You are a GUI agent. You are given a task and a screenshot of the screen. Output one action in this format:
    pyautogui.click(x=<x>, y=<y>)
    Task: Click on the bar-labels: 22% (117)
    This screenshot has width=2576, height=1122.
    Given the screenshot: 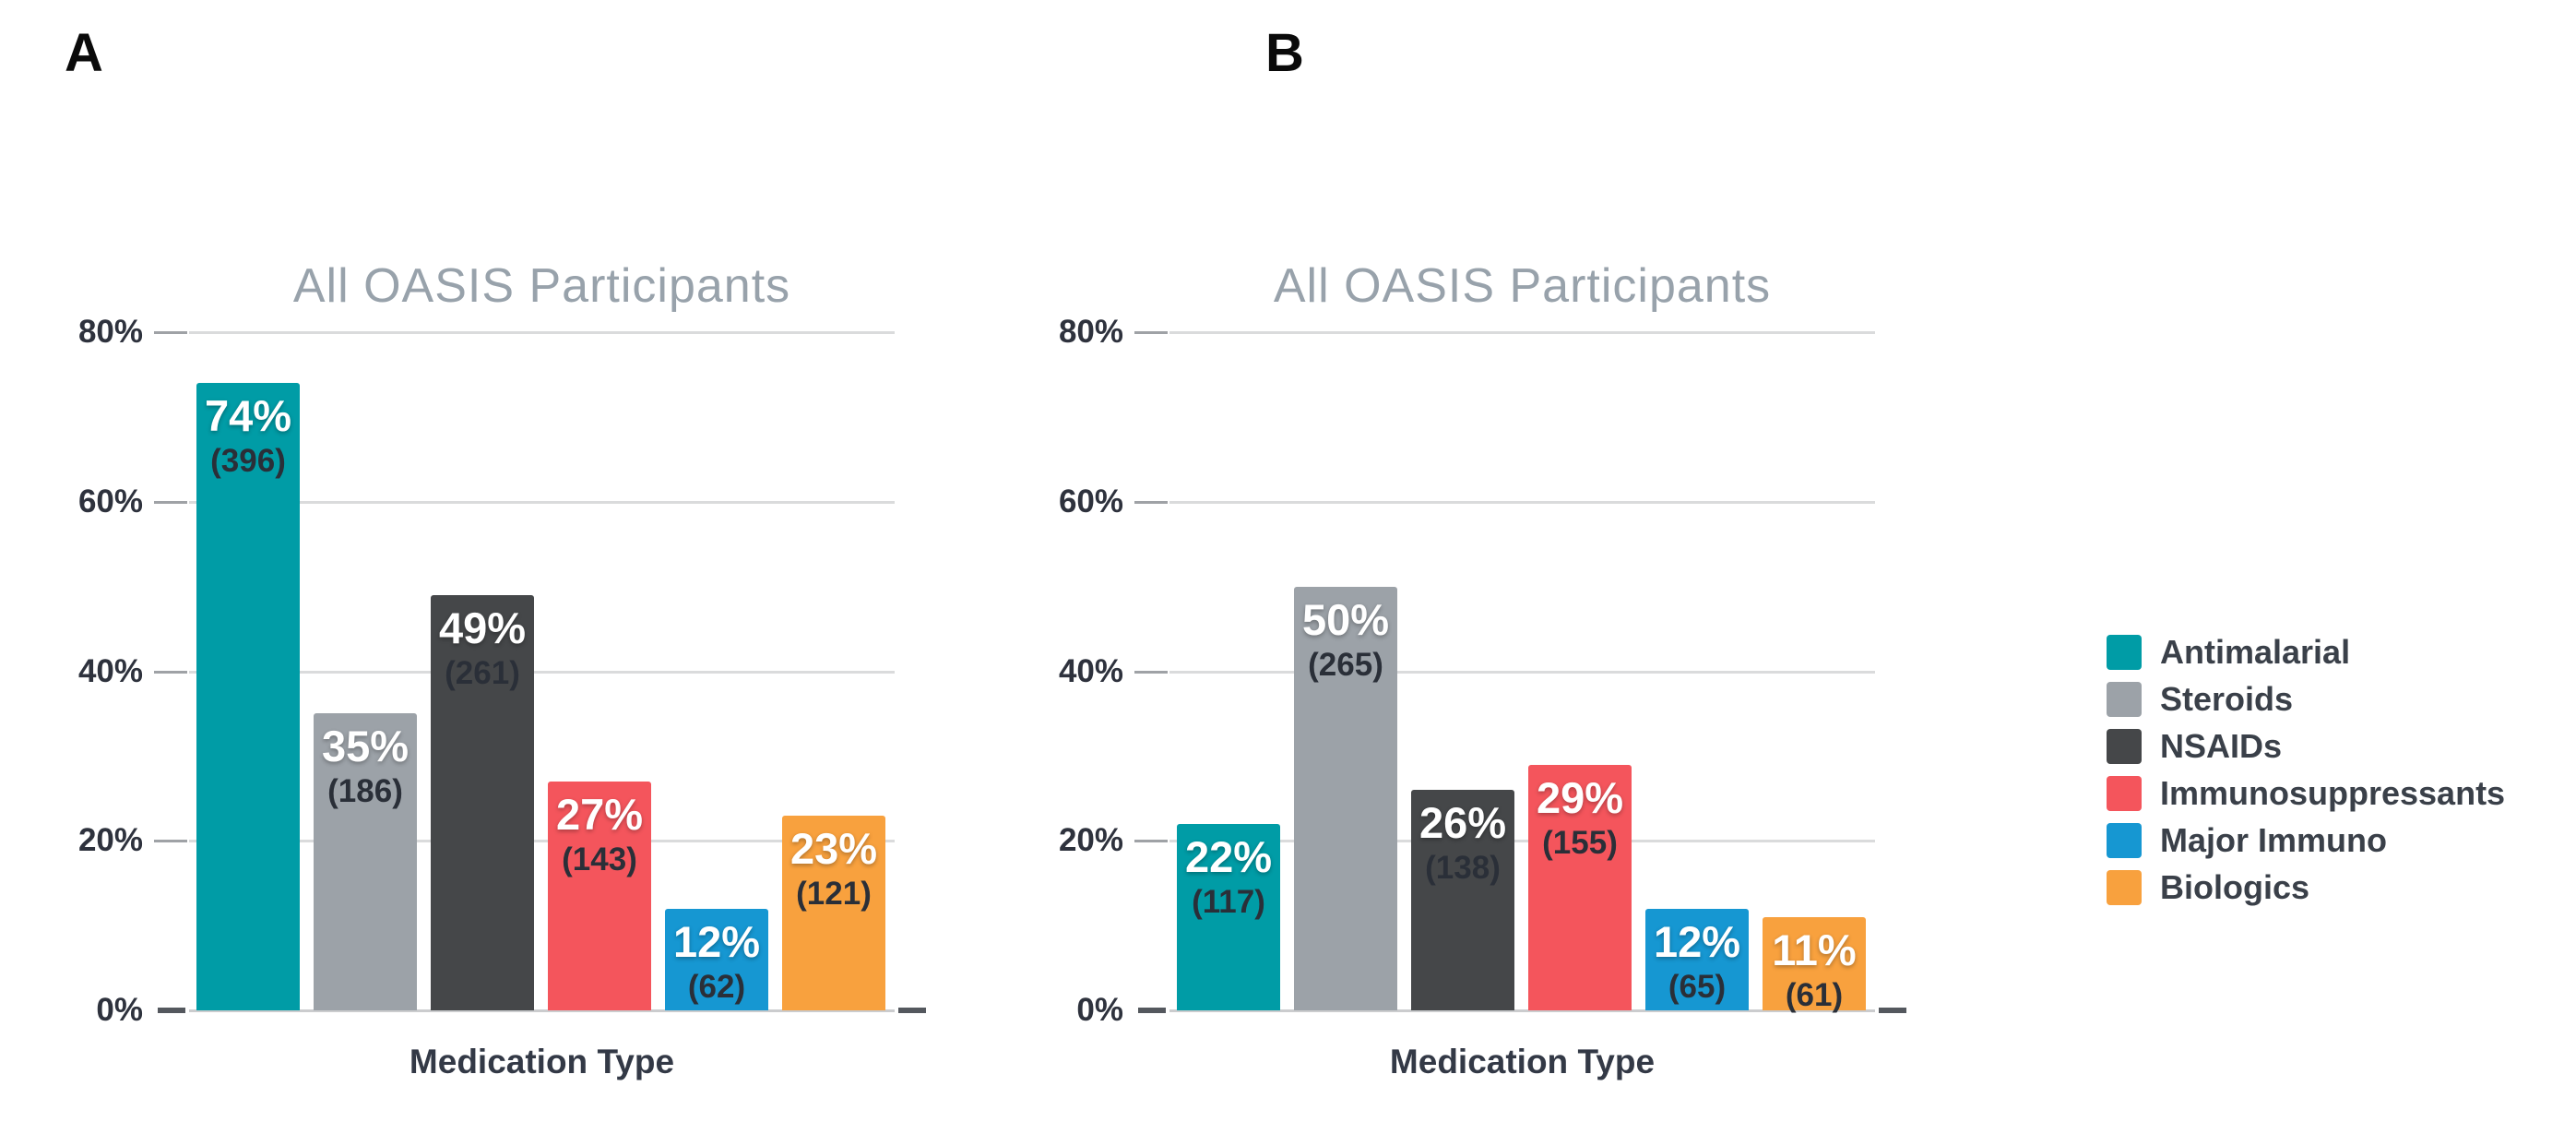 What is the action you would take?
    pyautogui.click(x=1228, y=876)
    